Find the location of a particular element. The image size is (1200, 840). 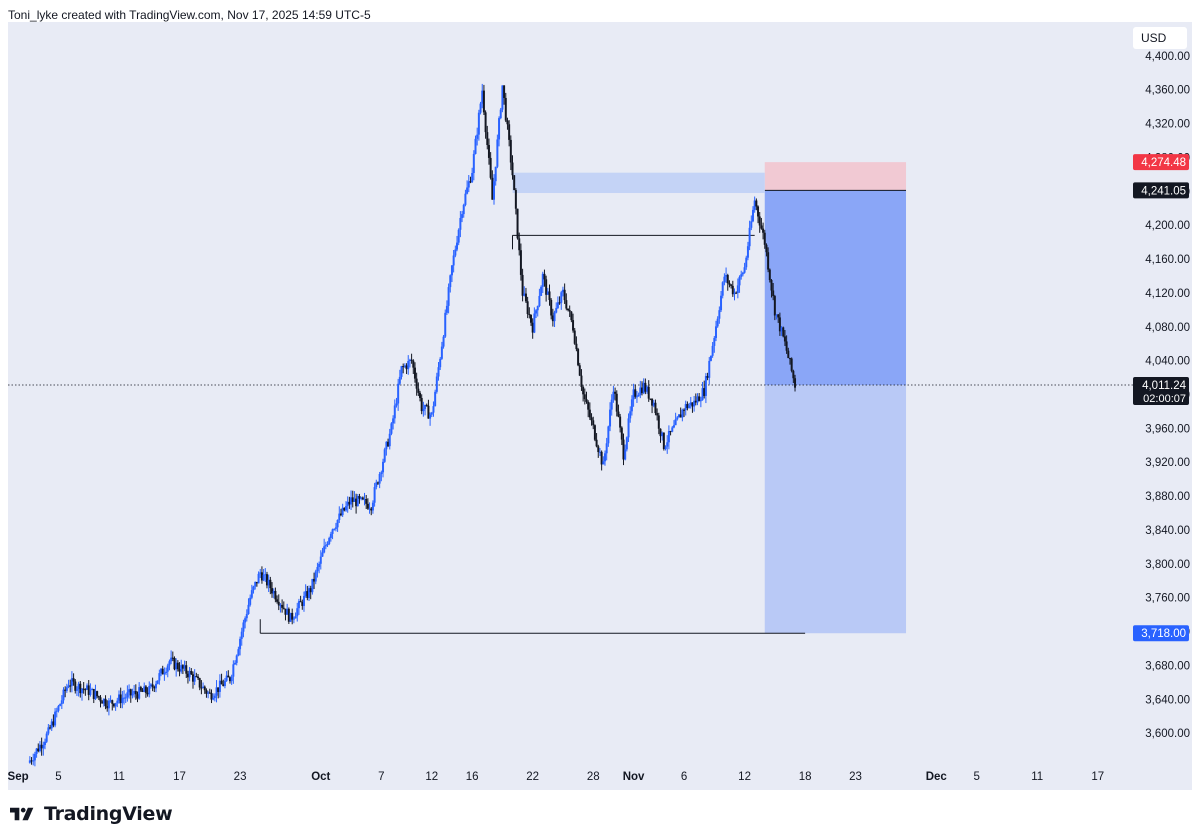

time-tick-label: 23 is located at coordinates (855, 777).